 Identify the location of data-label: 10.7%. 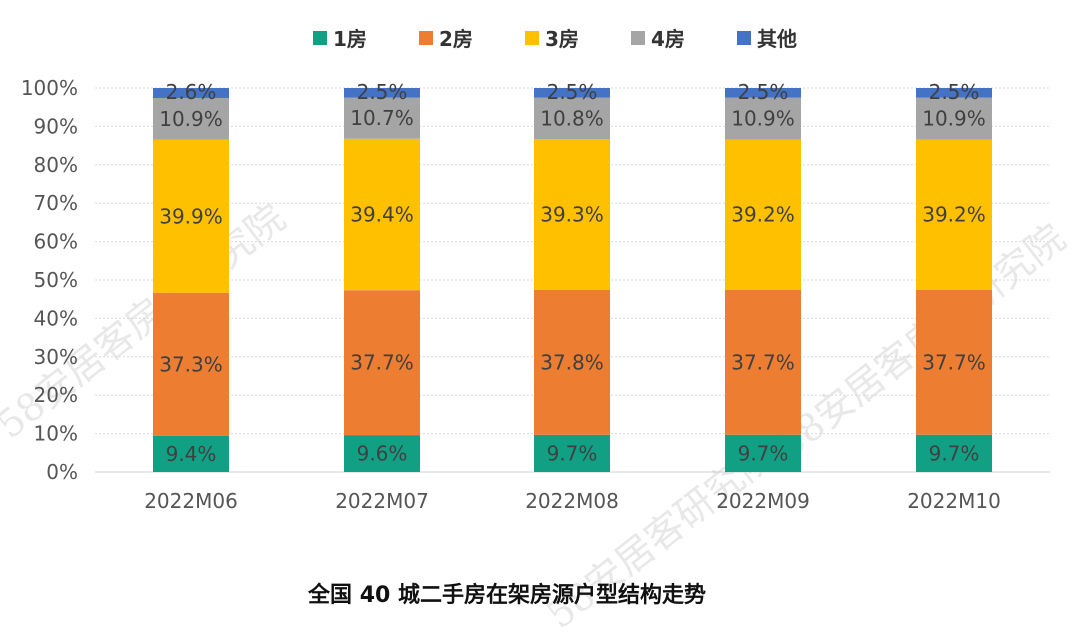
(382, 118).